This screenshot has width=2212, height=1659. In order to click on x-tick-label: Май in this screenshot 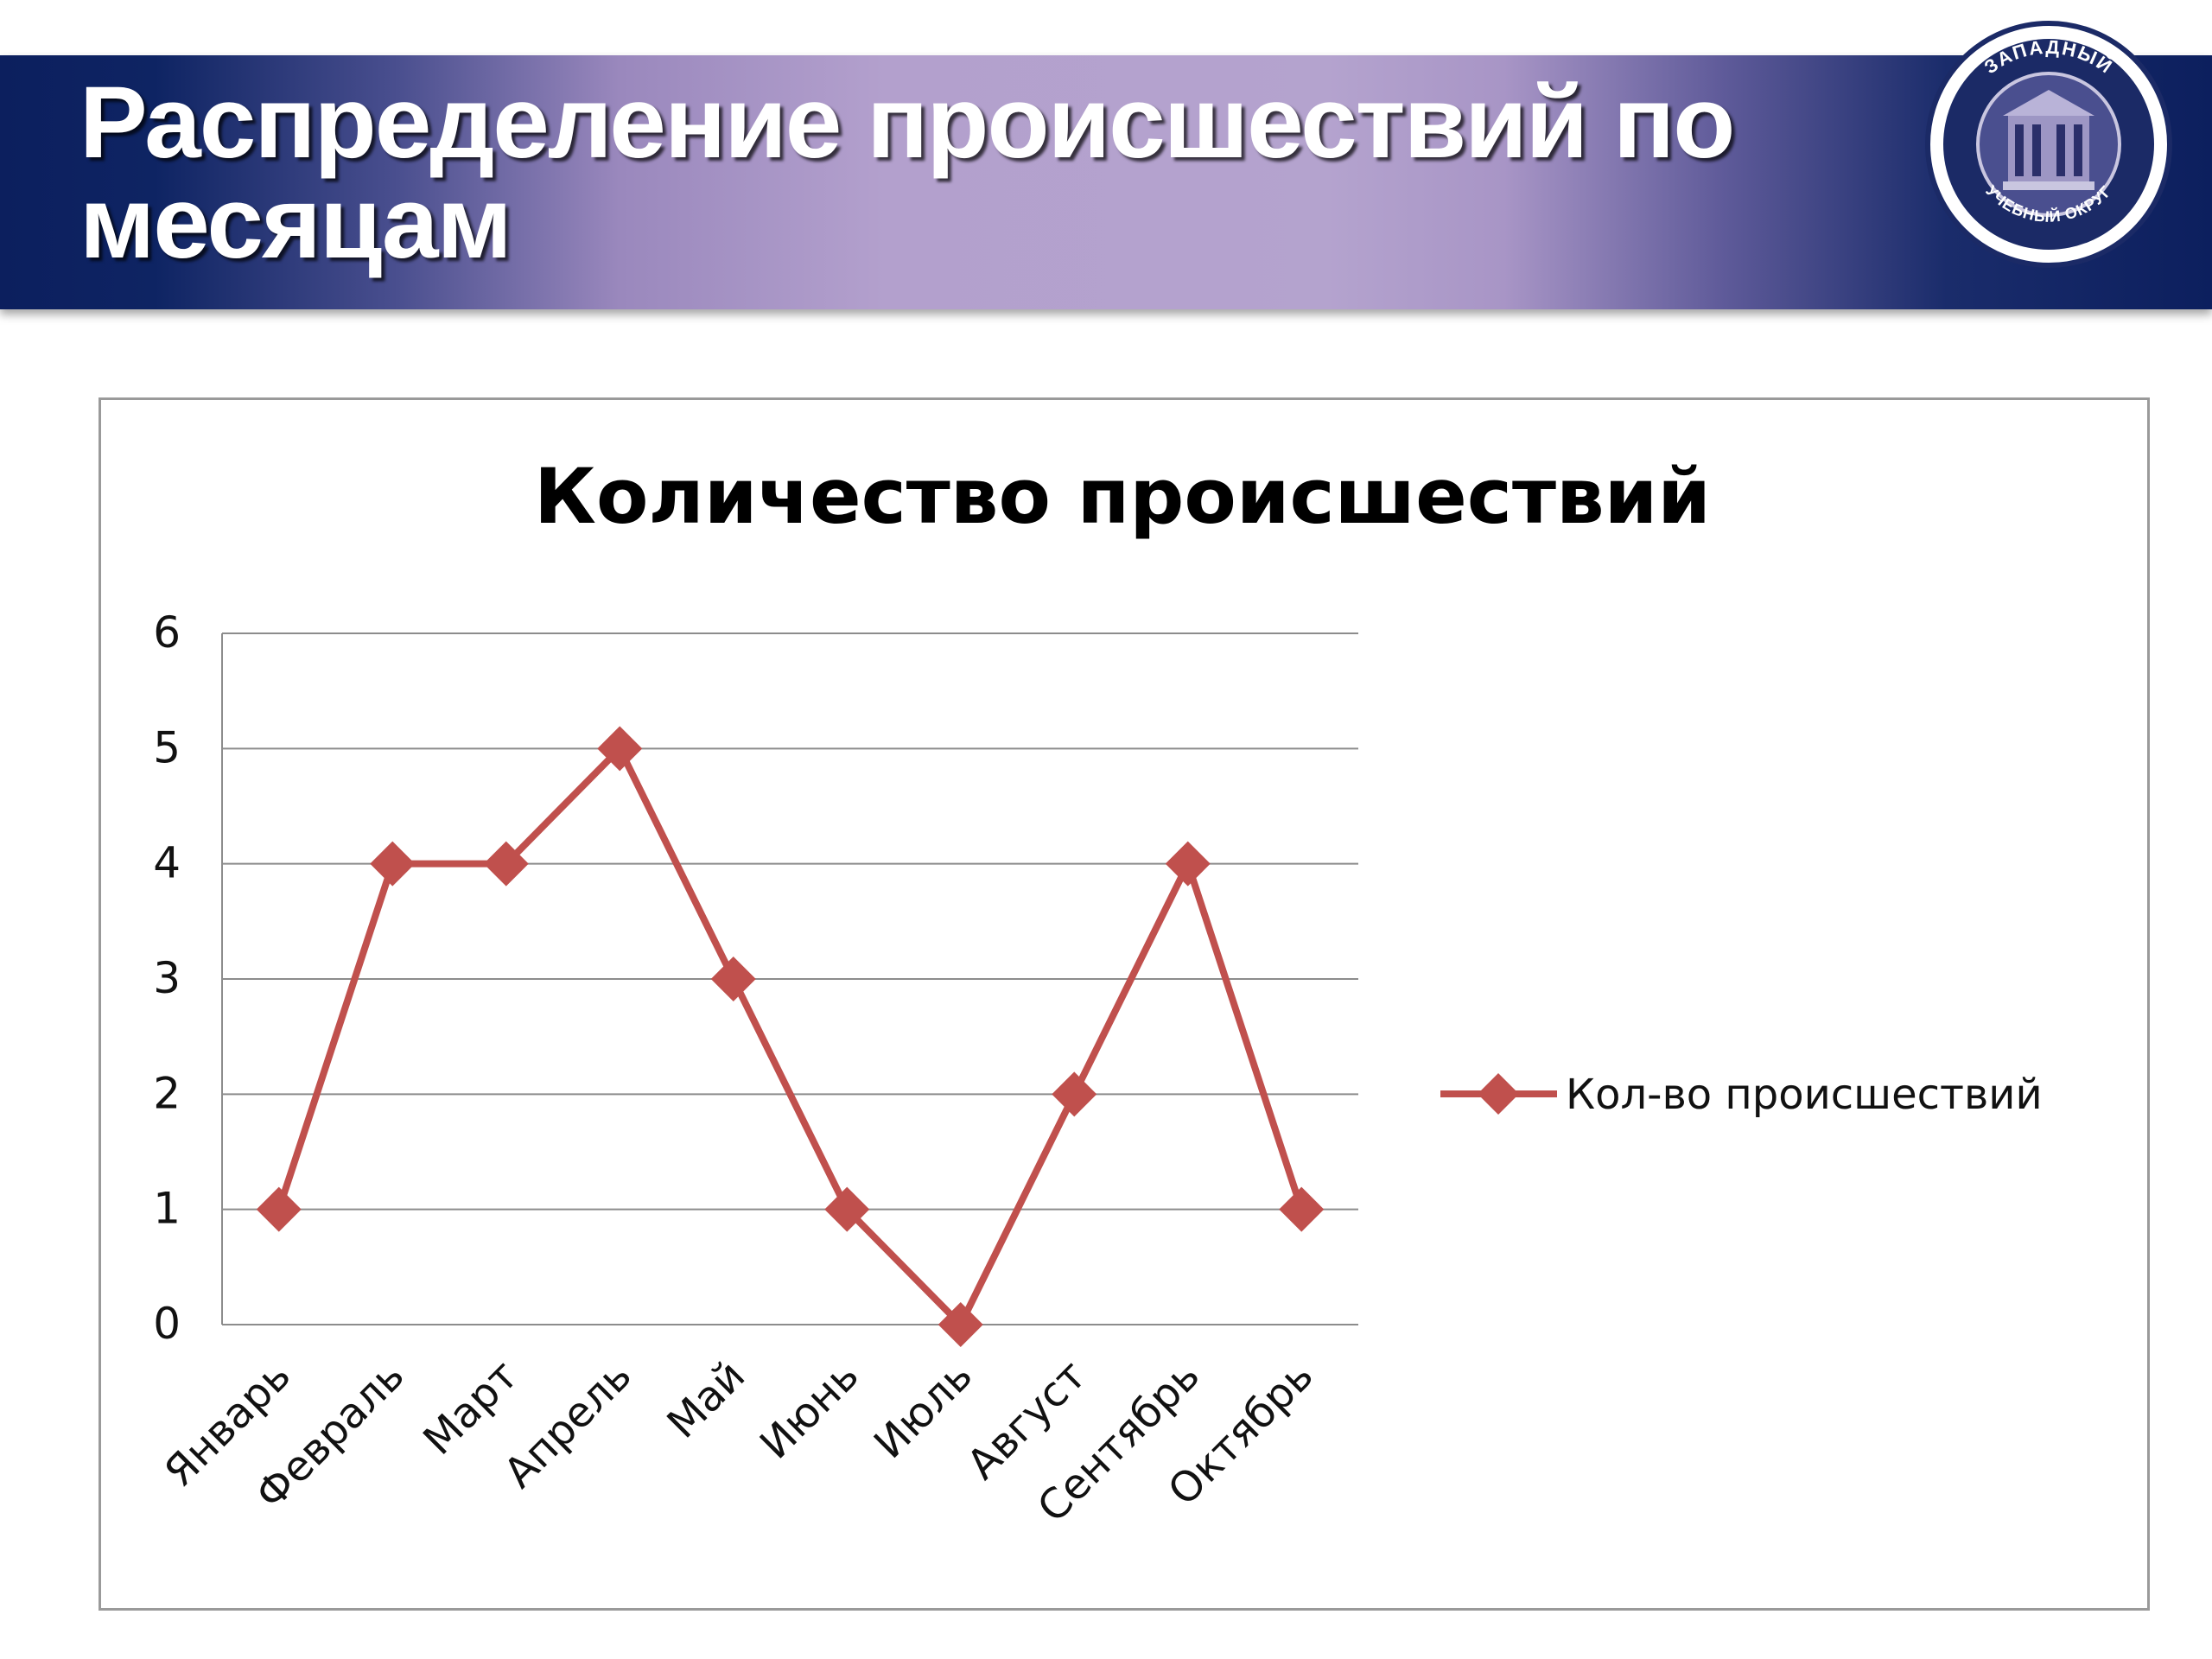, I will do `click(706, 1399)`.